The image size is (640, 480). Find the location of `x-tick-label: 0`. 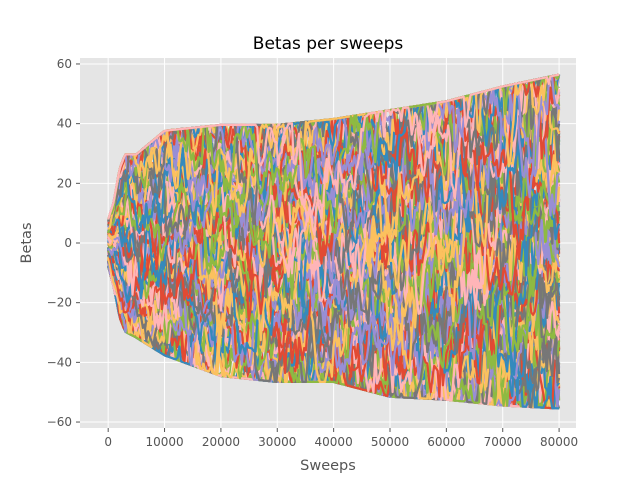

x-tick-label: 0 is located at coordinates (108, 442).